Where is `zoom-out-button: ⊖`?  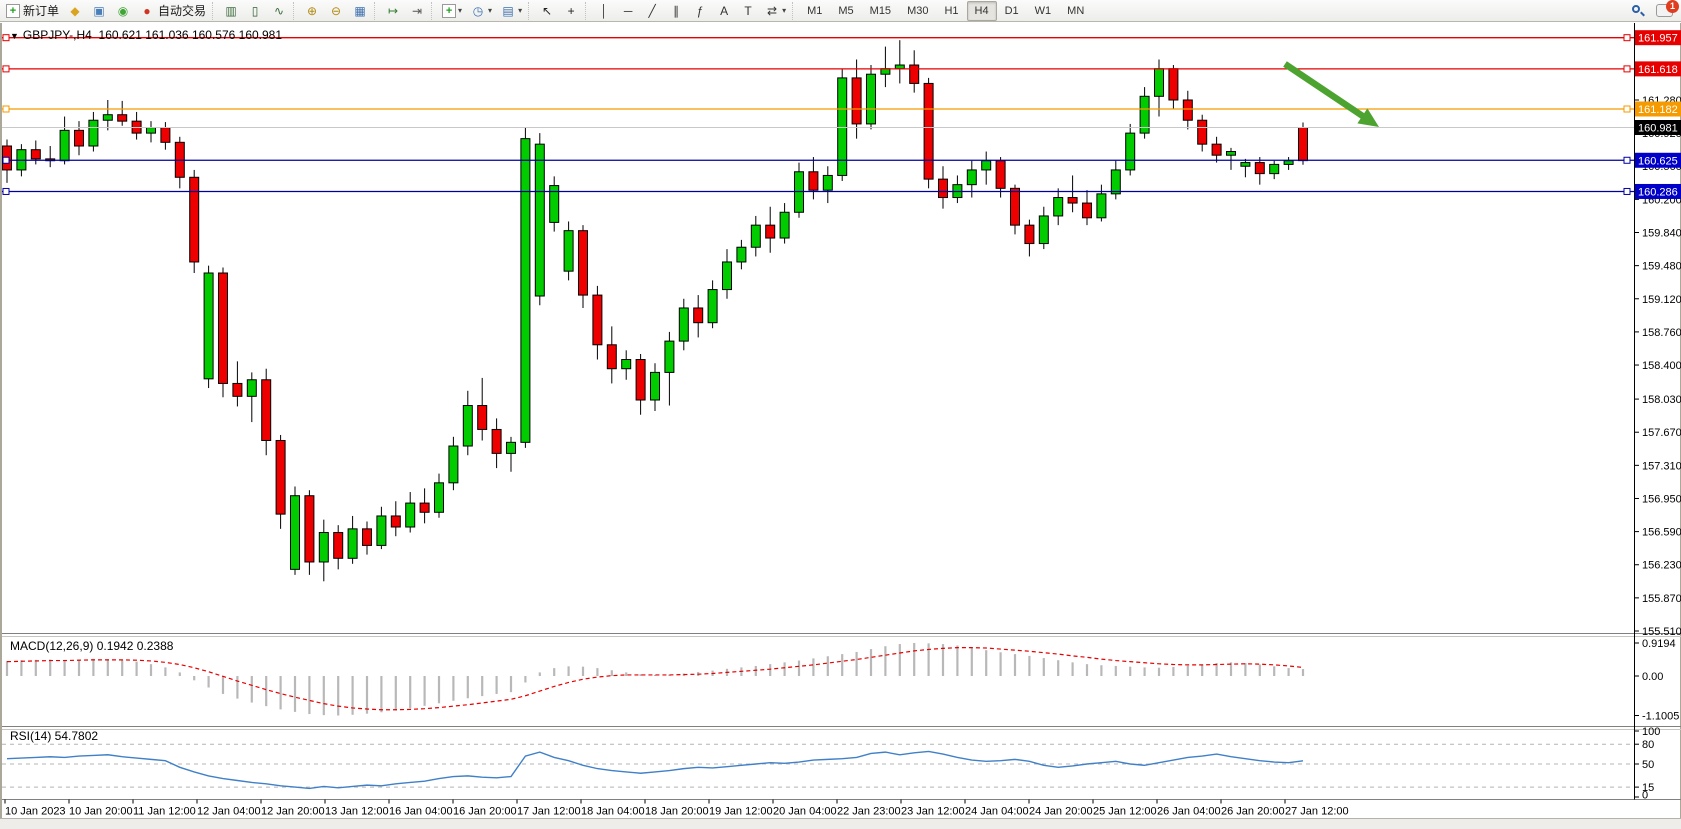
zoom-out-button: ⊖ is located at coordinates (336, 11).